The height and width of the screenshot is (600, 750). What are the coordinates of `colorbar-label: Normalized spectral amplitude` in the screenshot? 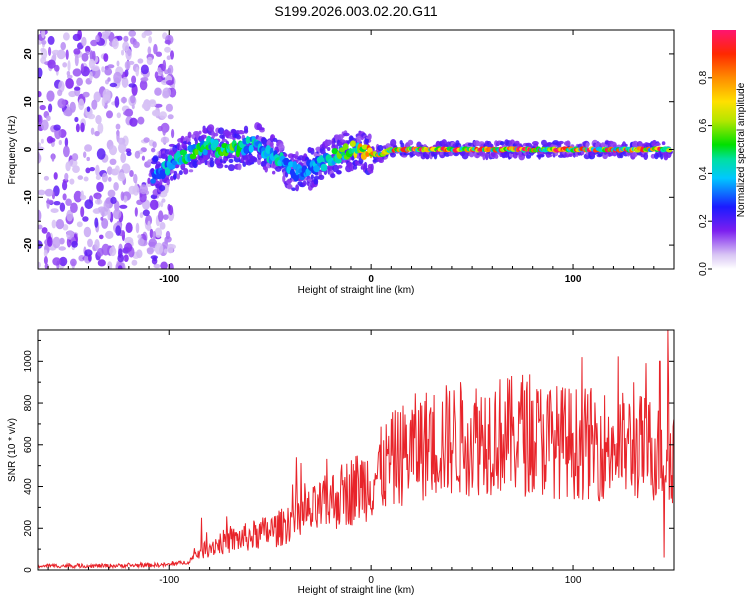 It's located at (741, 149).